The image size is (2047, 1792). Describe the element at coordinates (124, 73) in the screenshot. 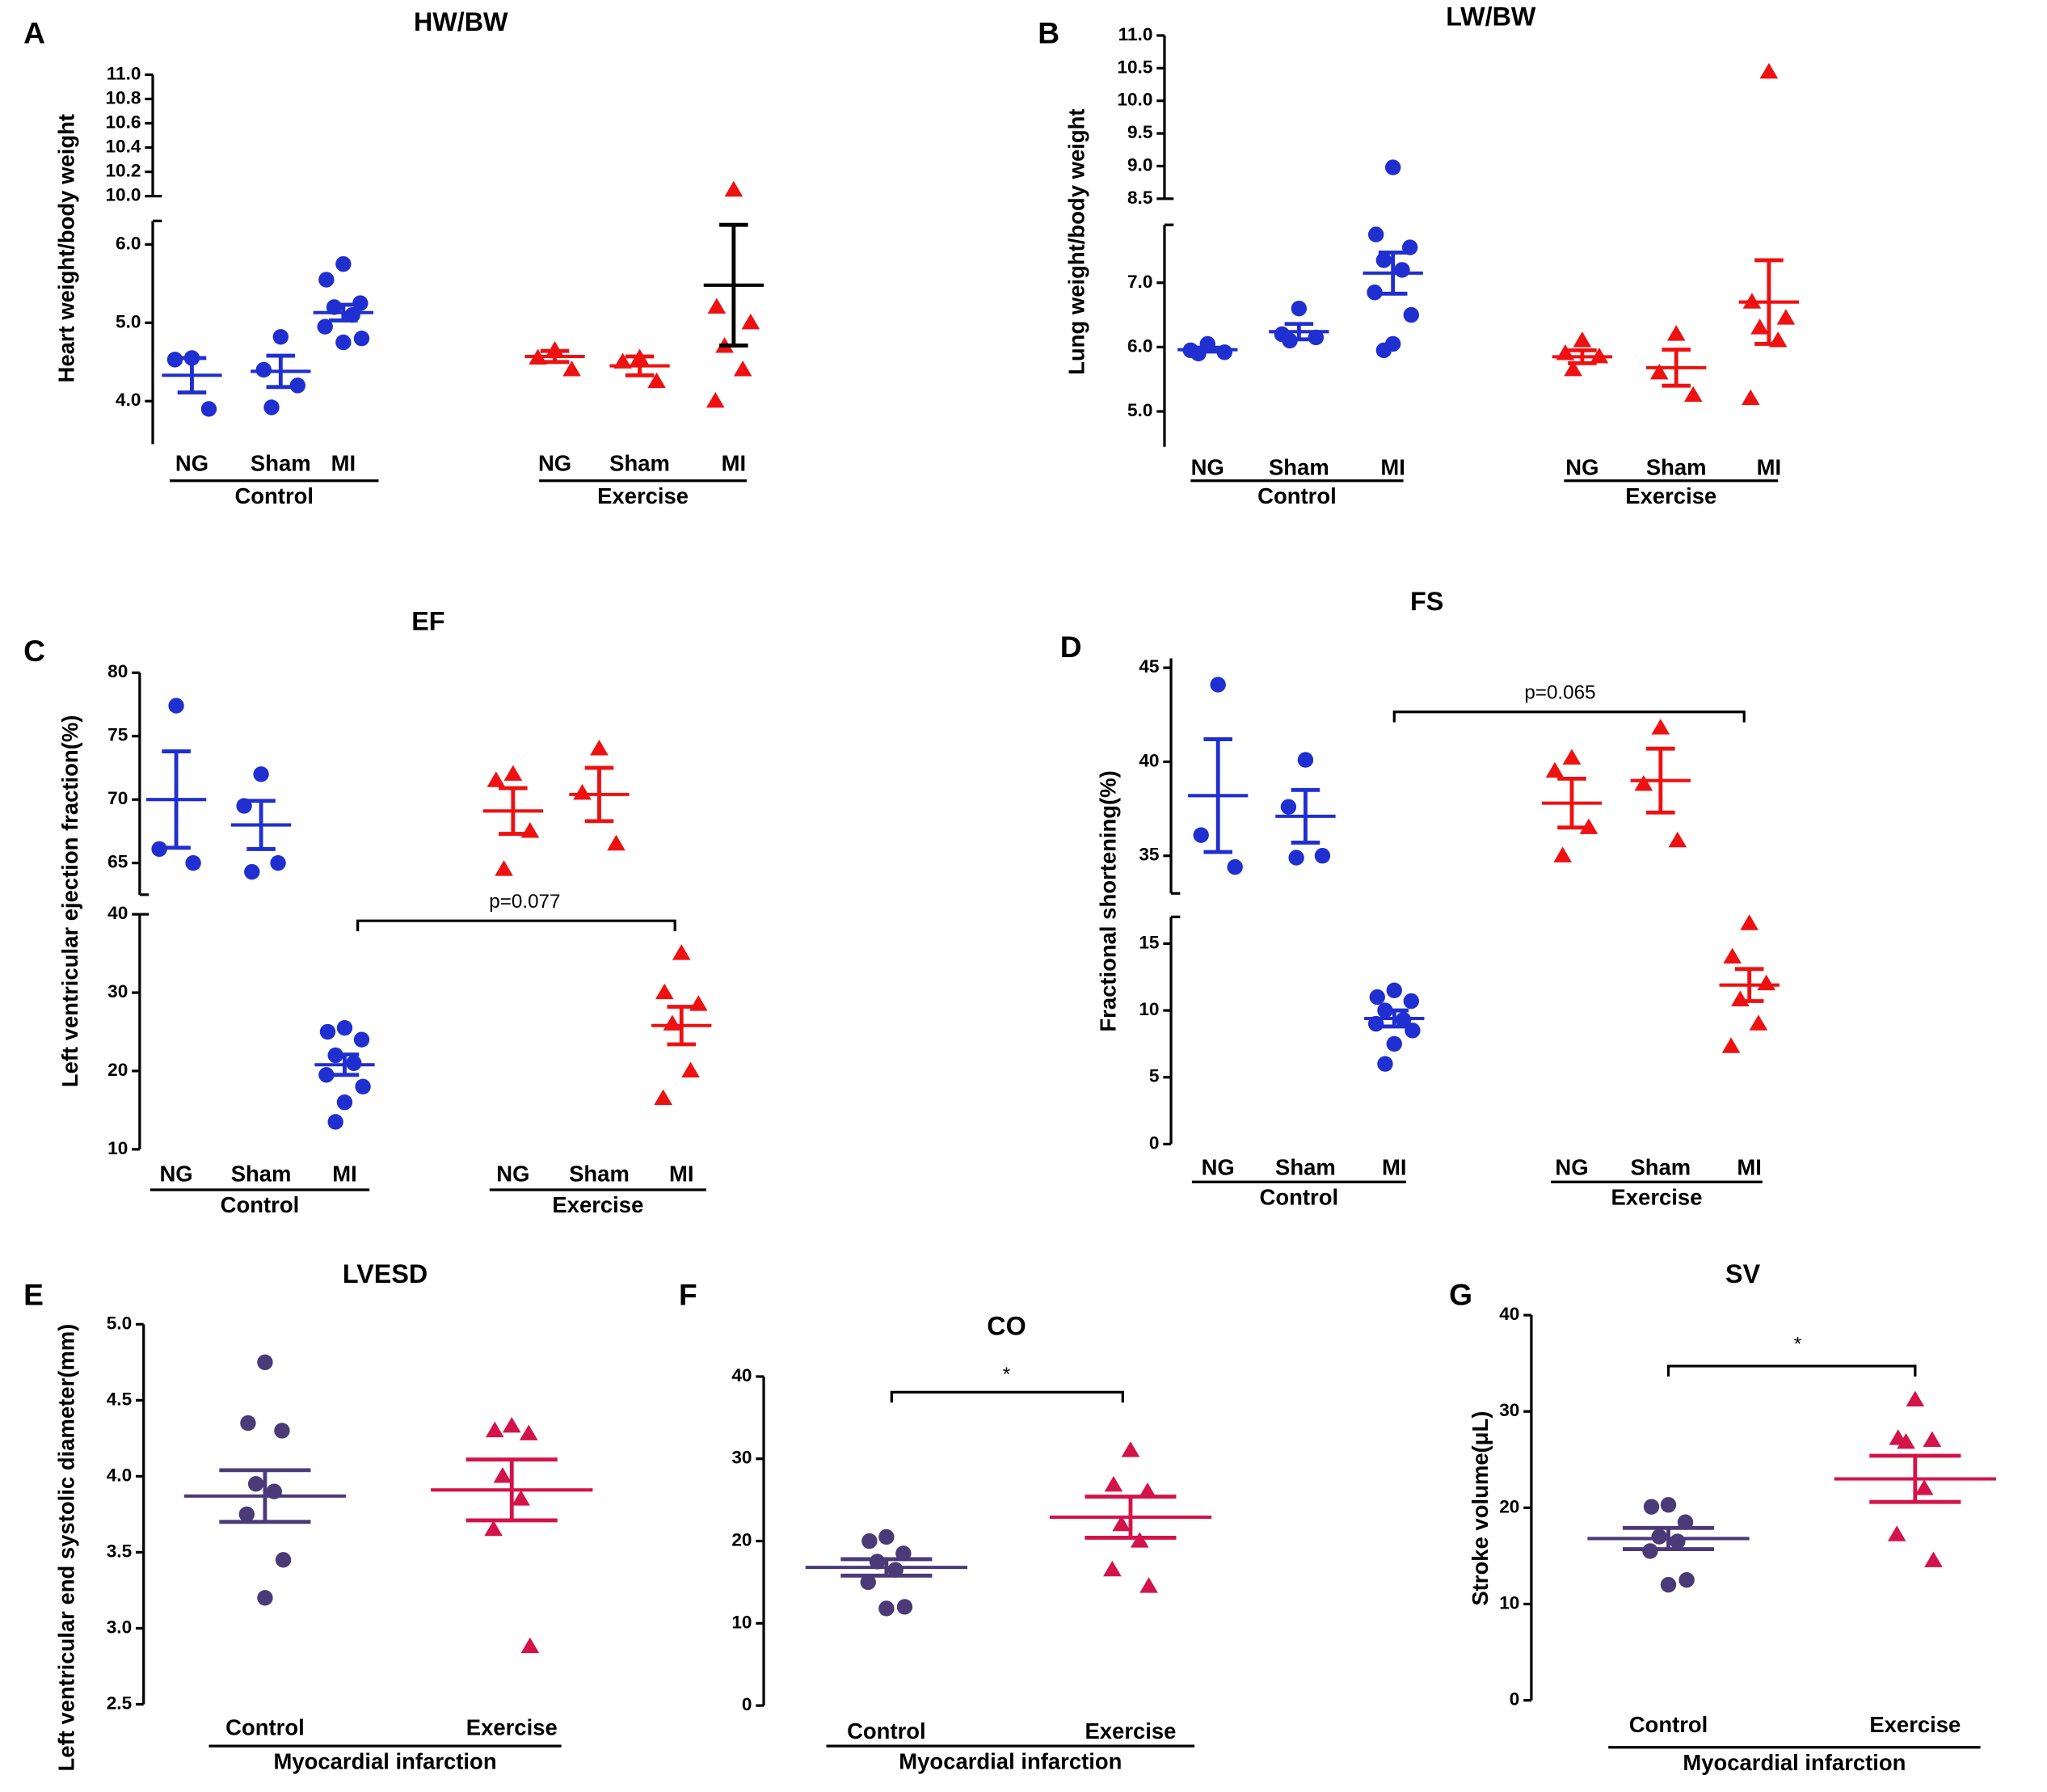

I see `y-tick-label: 11.0` at that location.